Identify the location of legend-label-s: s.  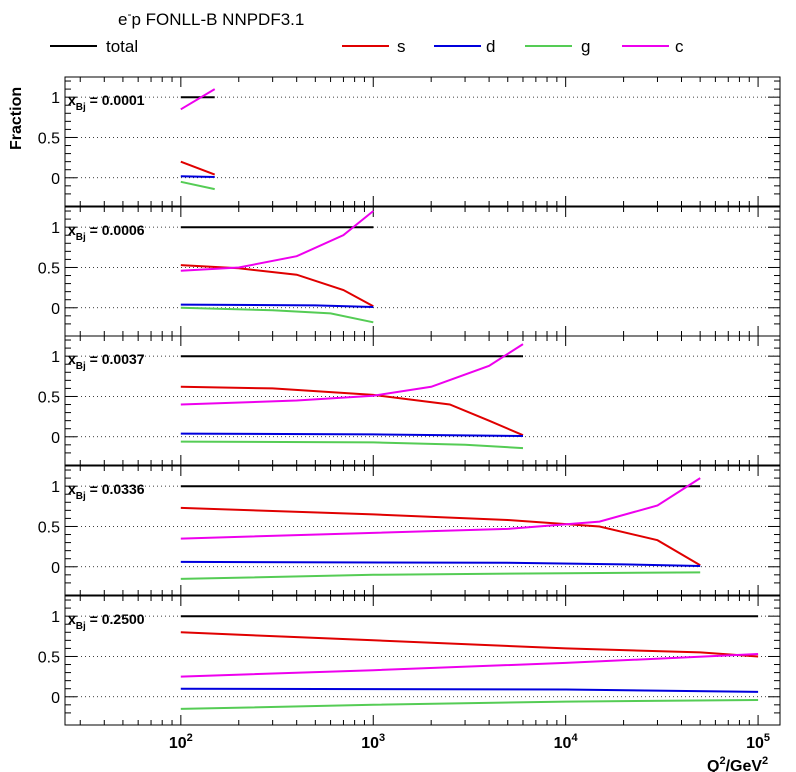
(401, 46).